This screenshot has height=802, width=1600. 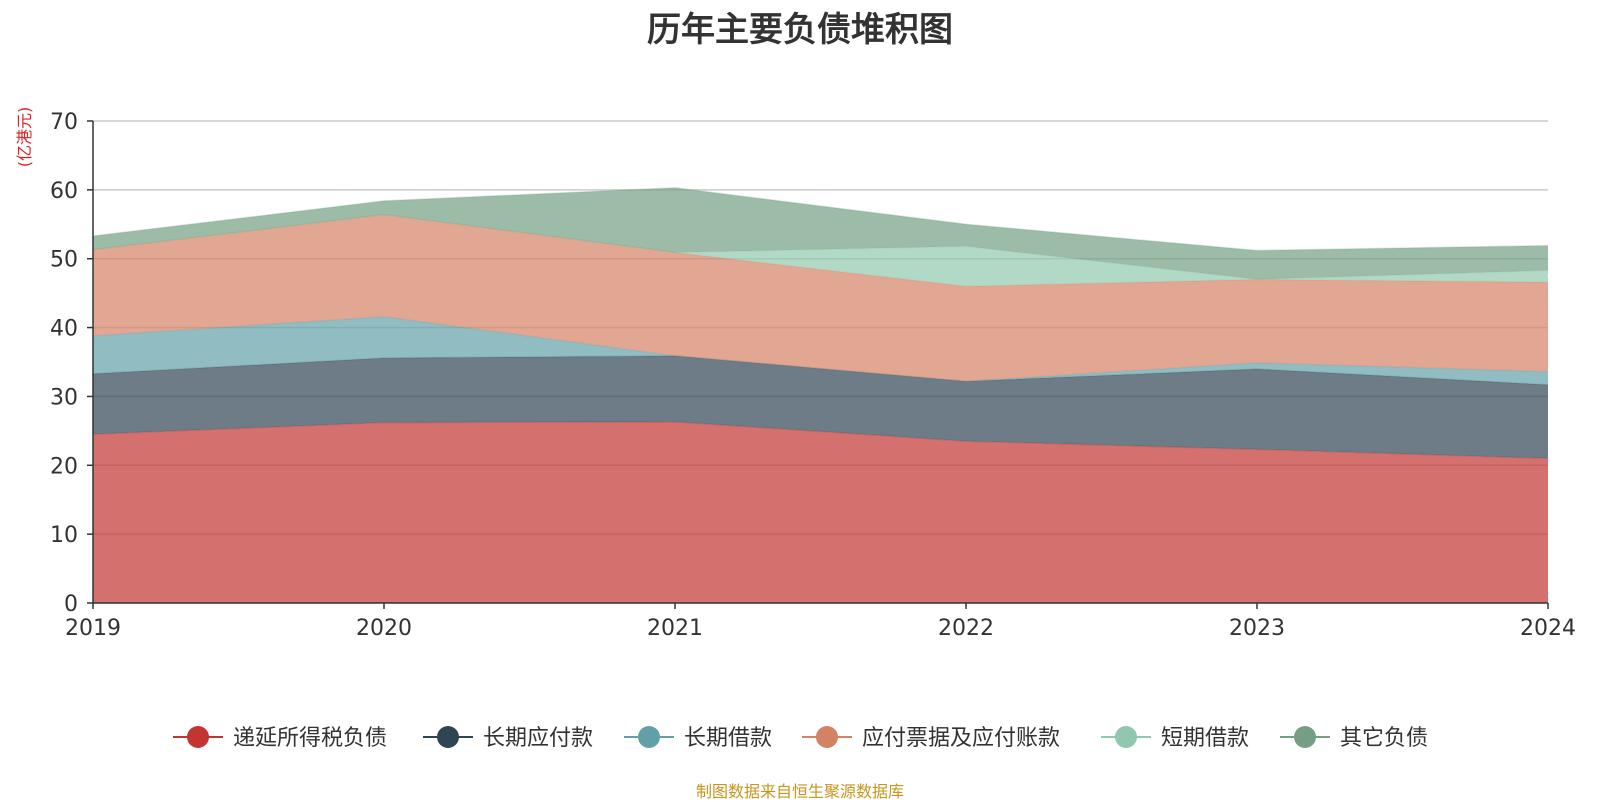 What do you see at coordinates (675, 628) in the screenshot?
I see `x-tick-label: 2021` at bounding box center [675, 628].